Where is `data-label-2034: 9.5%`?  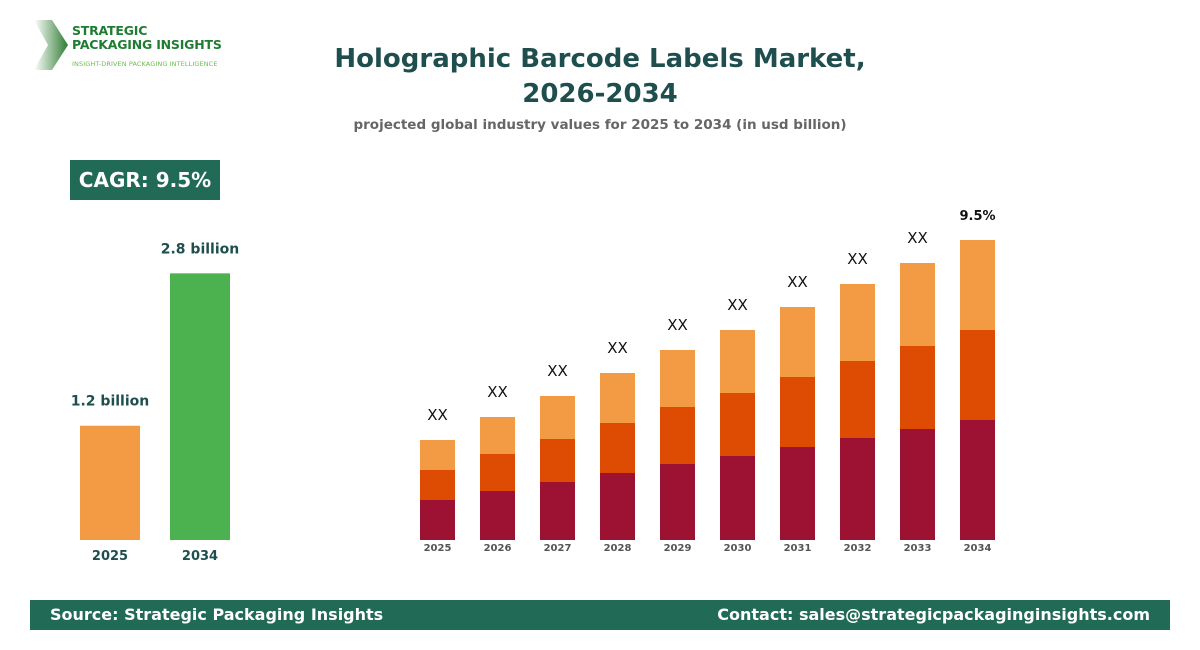 data-label-2034: 9.5% is located at coordinates (977, 216).